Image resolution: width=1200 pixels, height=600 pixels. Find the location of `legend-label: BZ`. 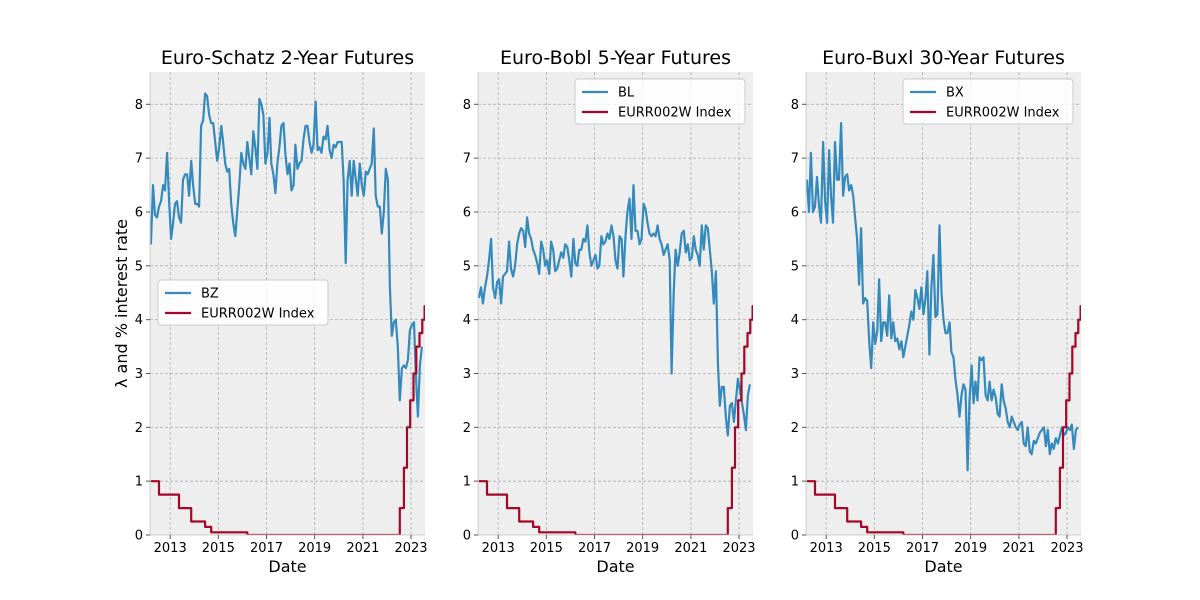

legend-label: BZ is located at coordinates (210, 294).